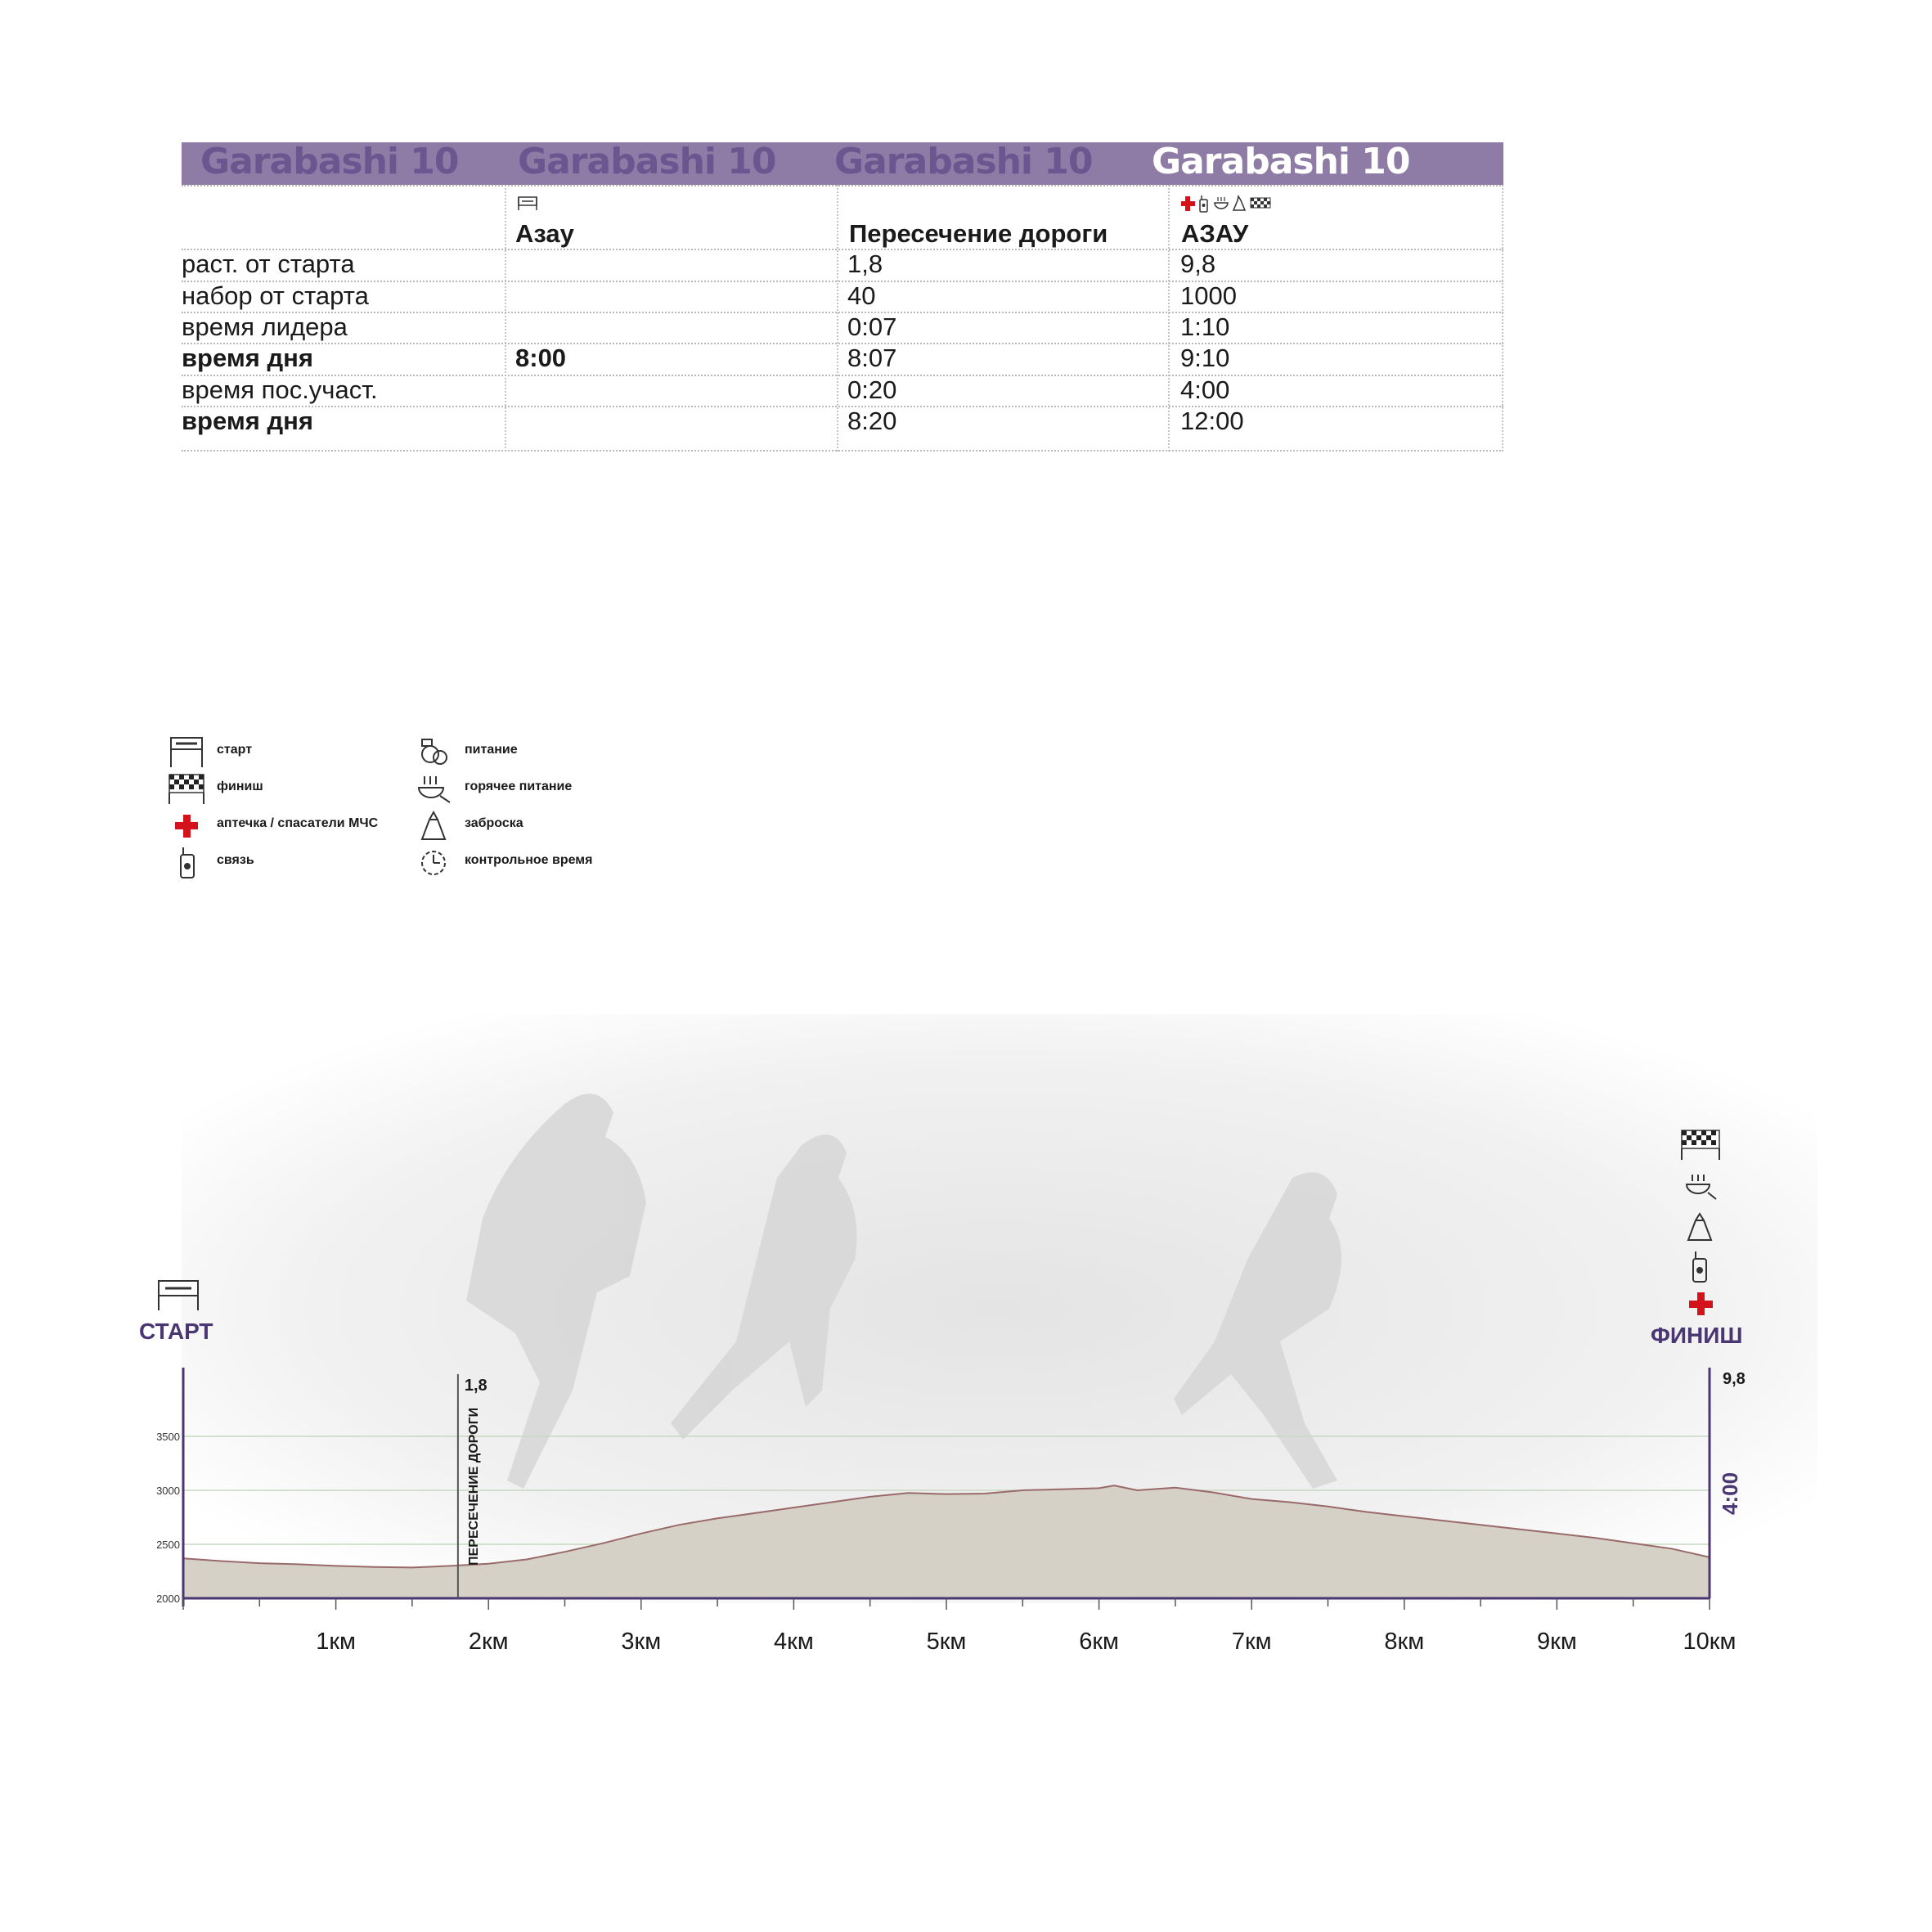  Describe the element at coordinates (280, 390) in the screenshot. I see `row-label: время пос.участ.` at that location.